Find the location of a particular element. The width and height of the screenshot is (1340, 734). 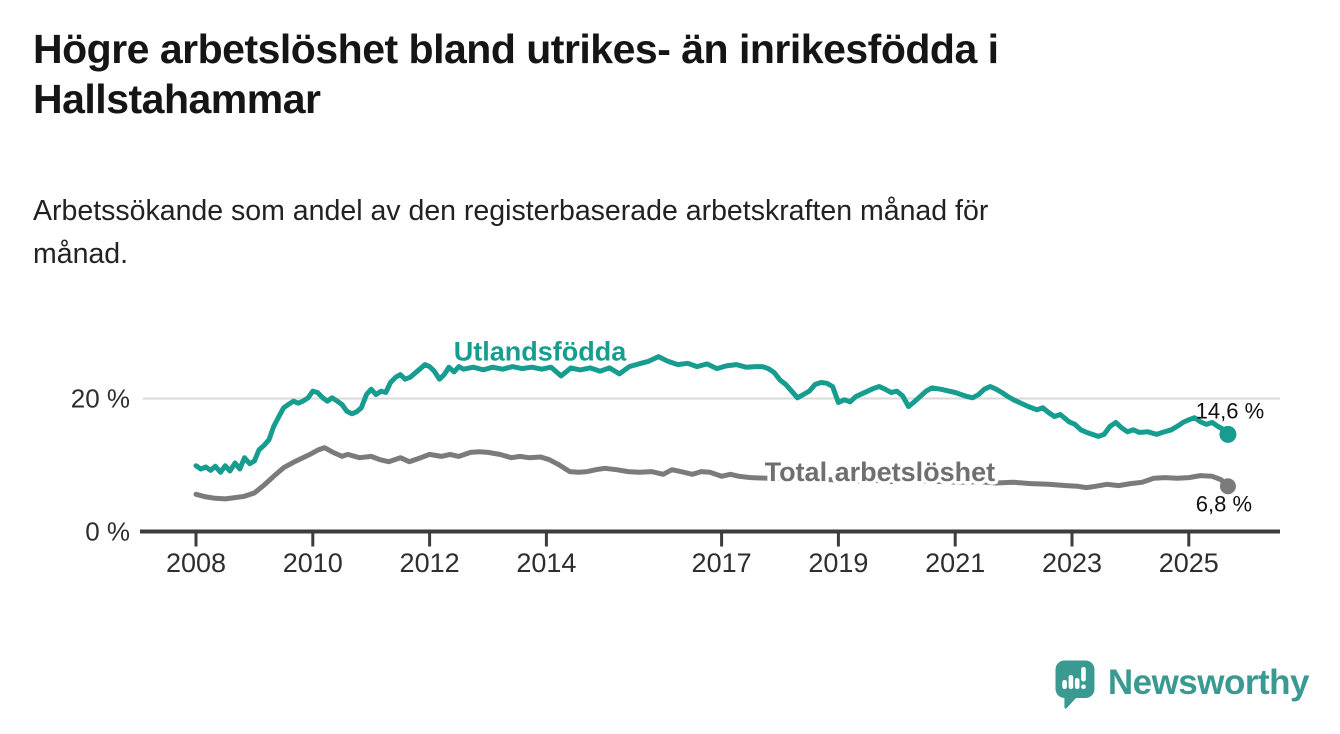

x-tick-label-2008: 2008 is located at coordinates (196, 563).